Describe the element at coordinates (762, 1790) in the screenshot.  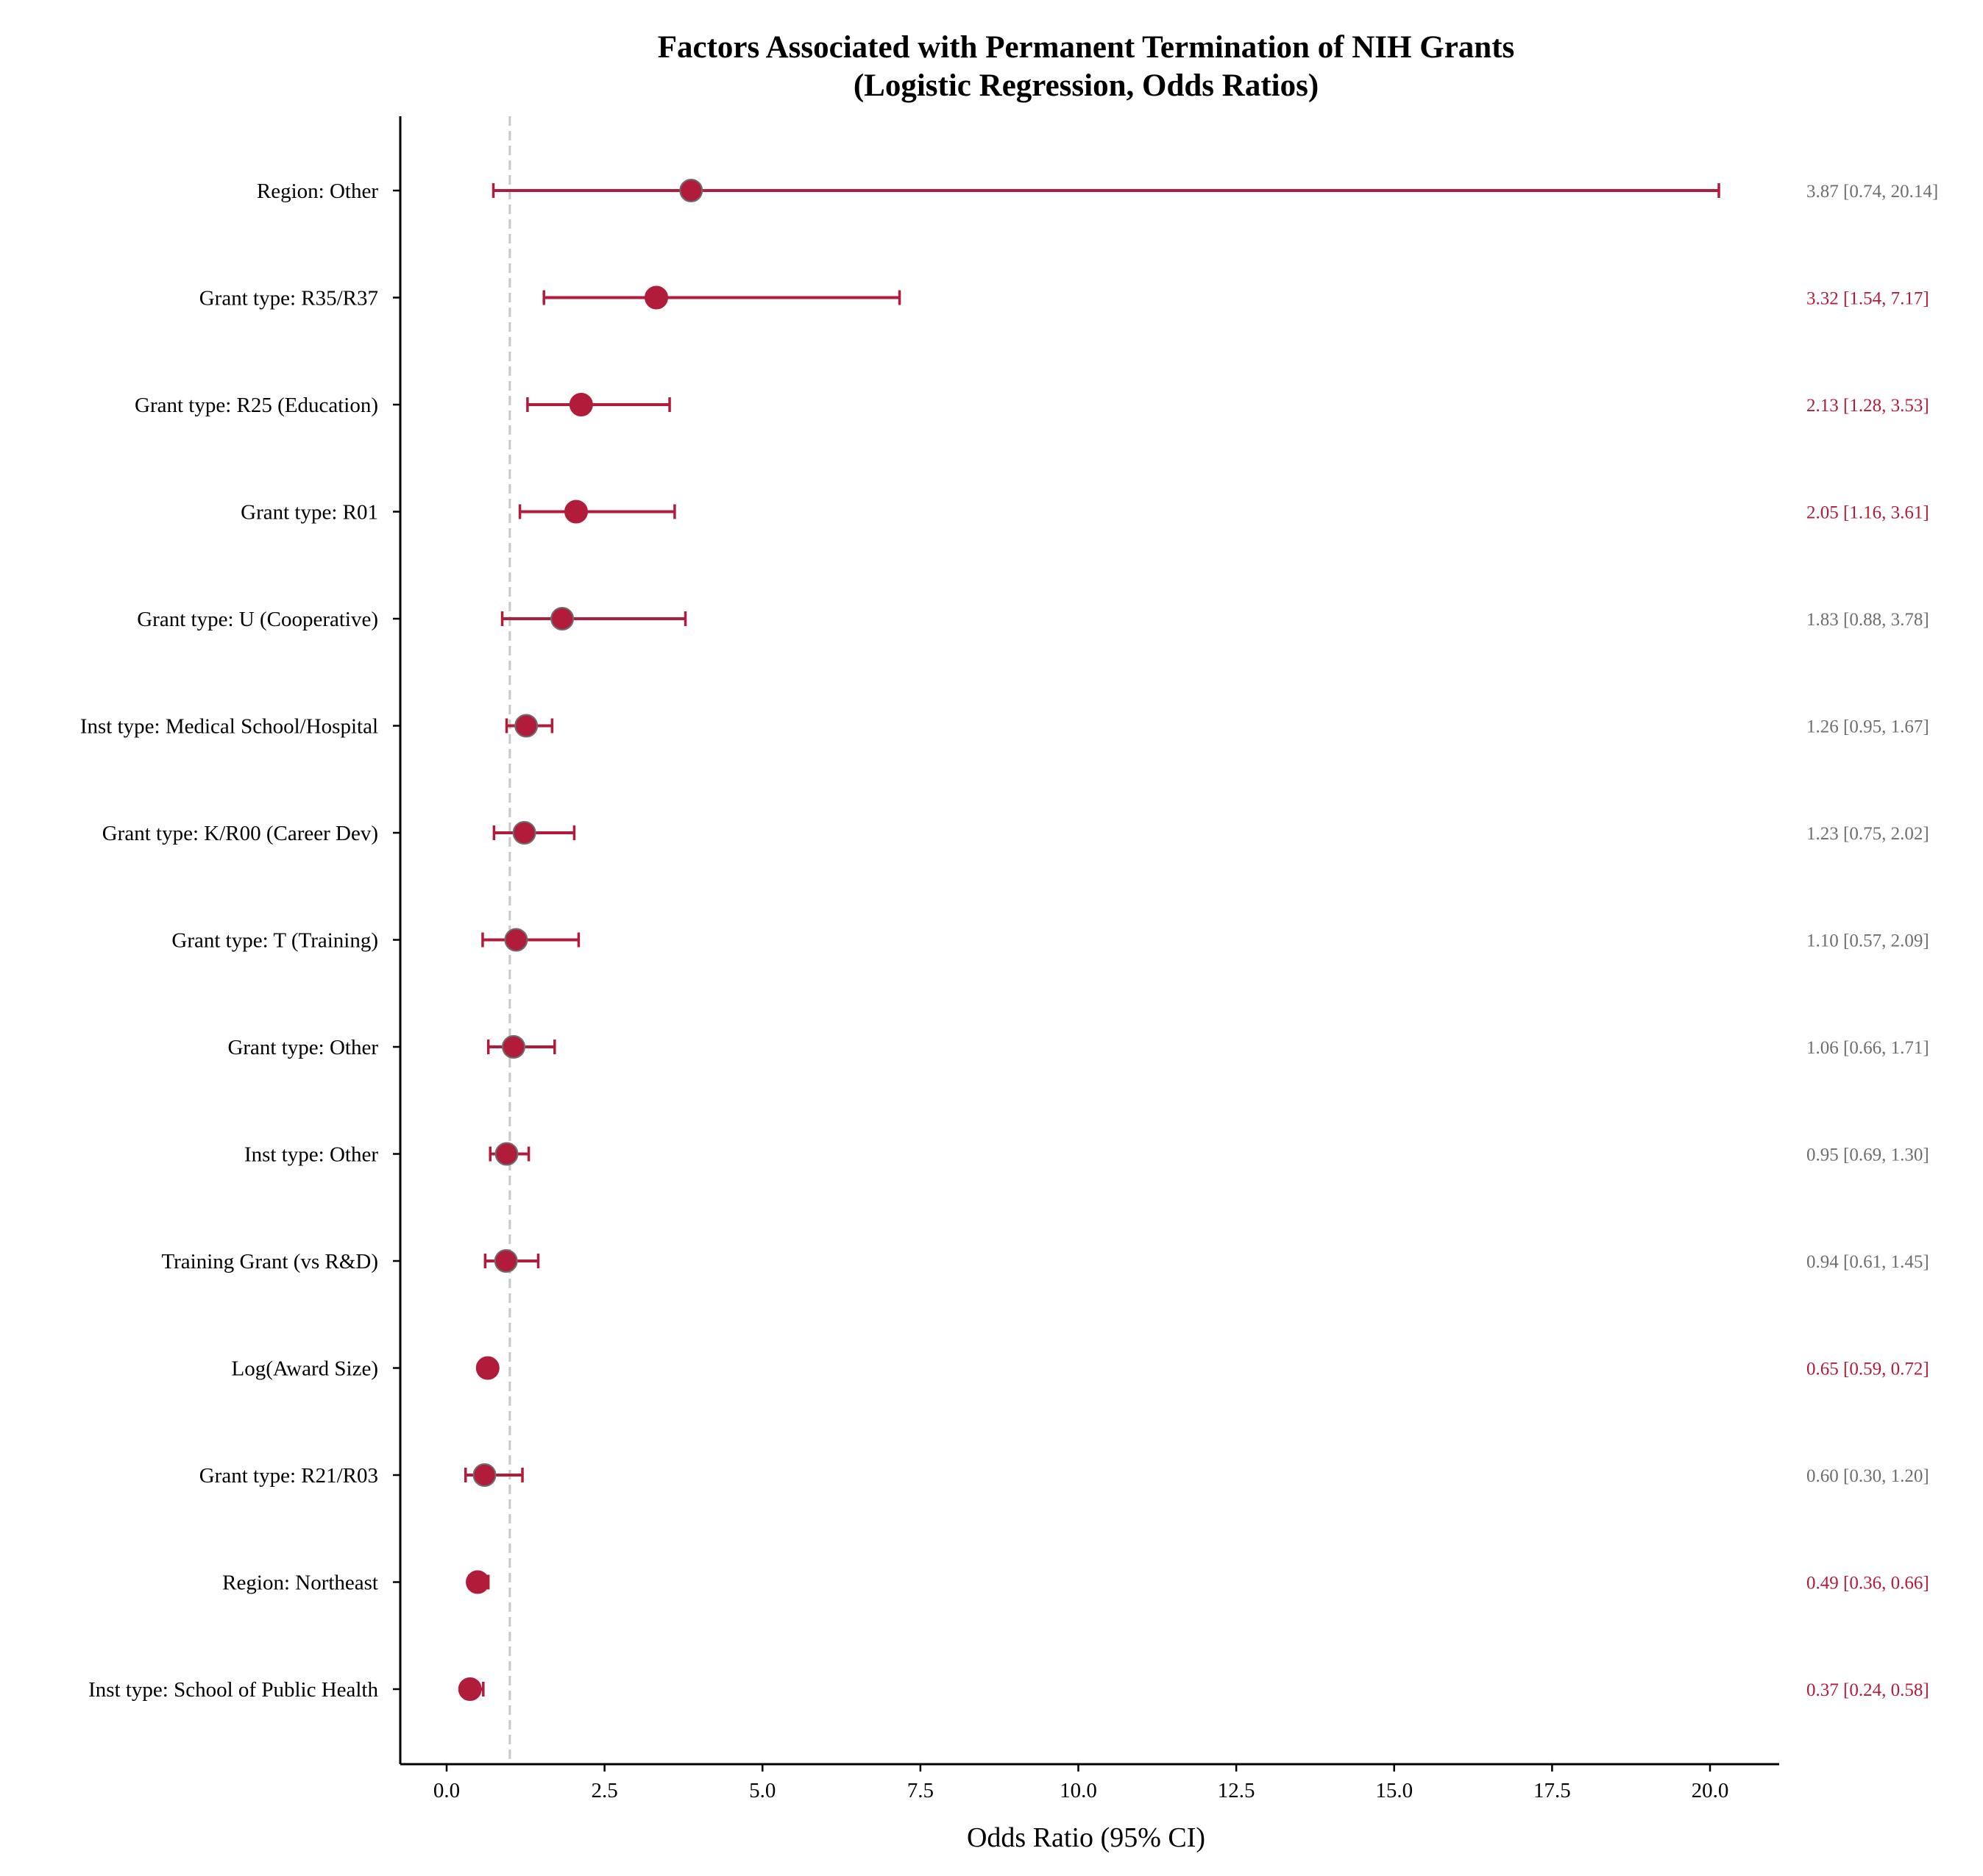
I see `x-tick-label: 5.0` at that location.